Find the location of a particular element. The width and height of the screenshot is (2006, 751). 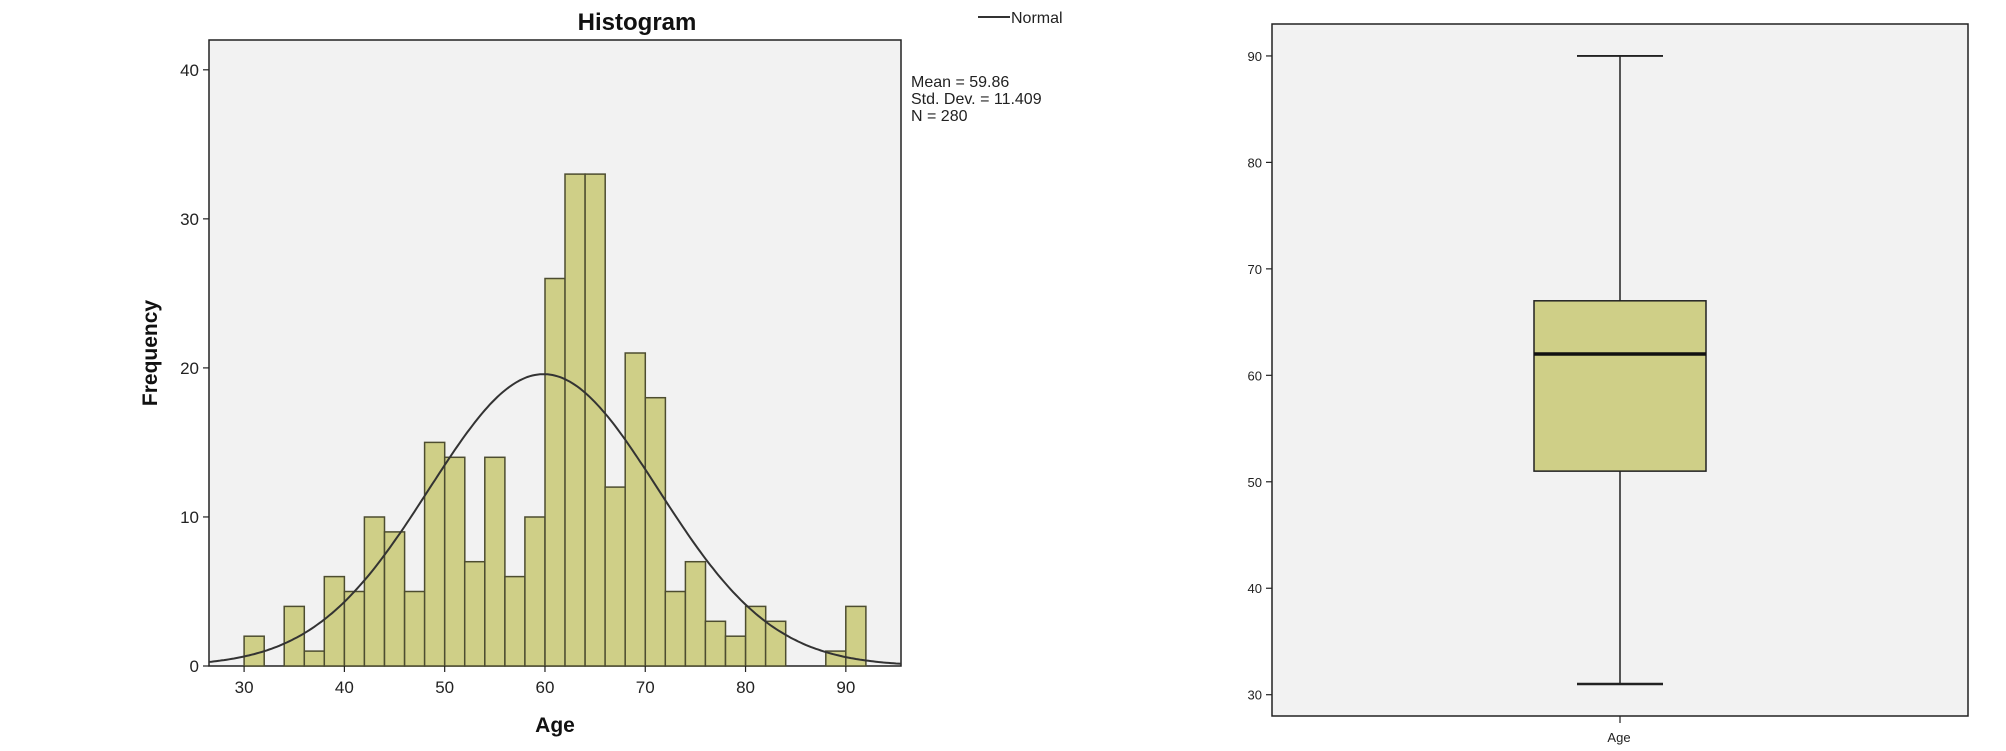

boxplot-y-tick-label: 40 is located at coordinates (1255, 588).